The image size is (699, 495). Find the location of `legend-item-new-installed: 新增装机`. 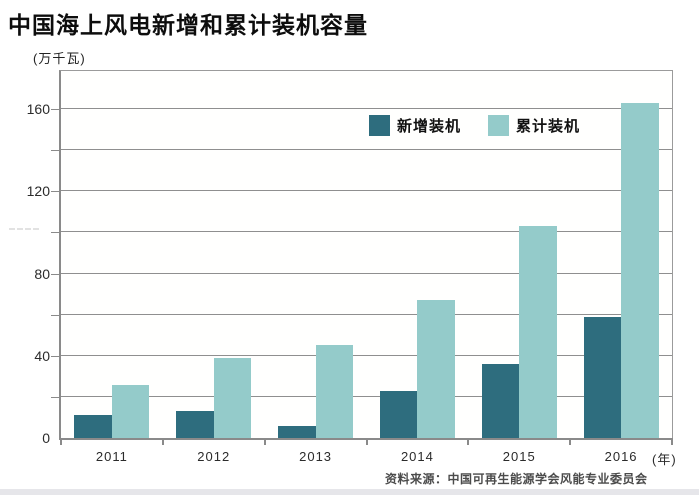

legend-item-new-installed: 新增装机 is located at coordinates (415, 125).